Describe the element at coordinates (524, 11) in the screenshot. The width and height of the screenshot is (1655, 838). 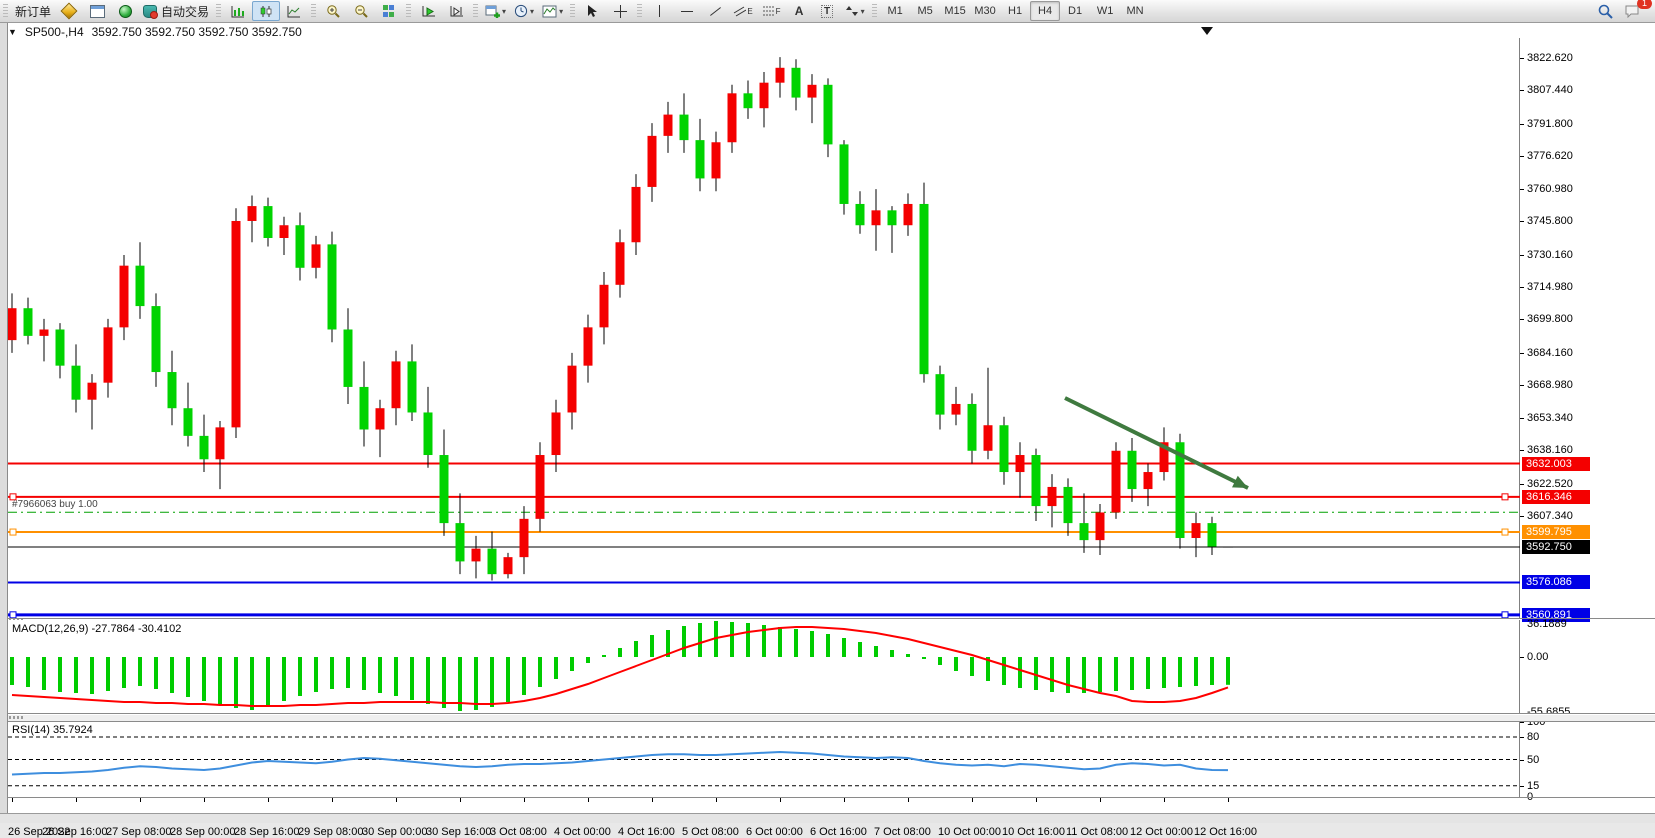
I see `period-button: ▾` at that location.